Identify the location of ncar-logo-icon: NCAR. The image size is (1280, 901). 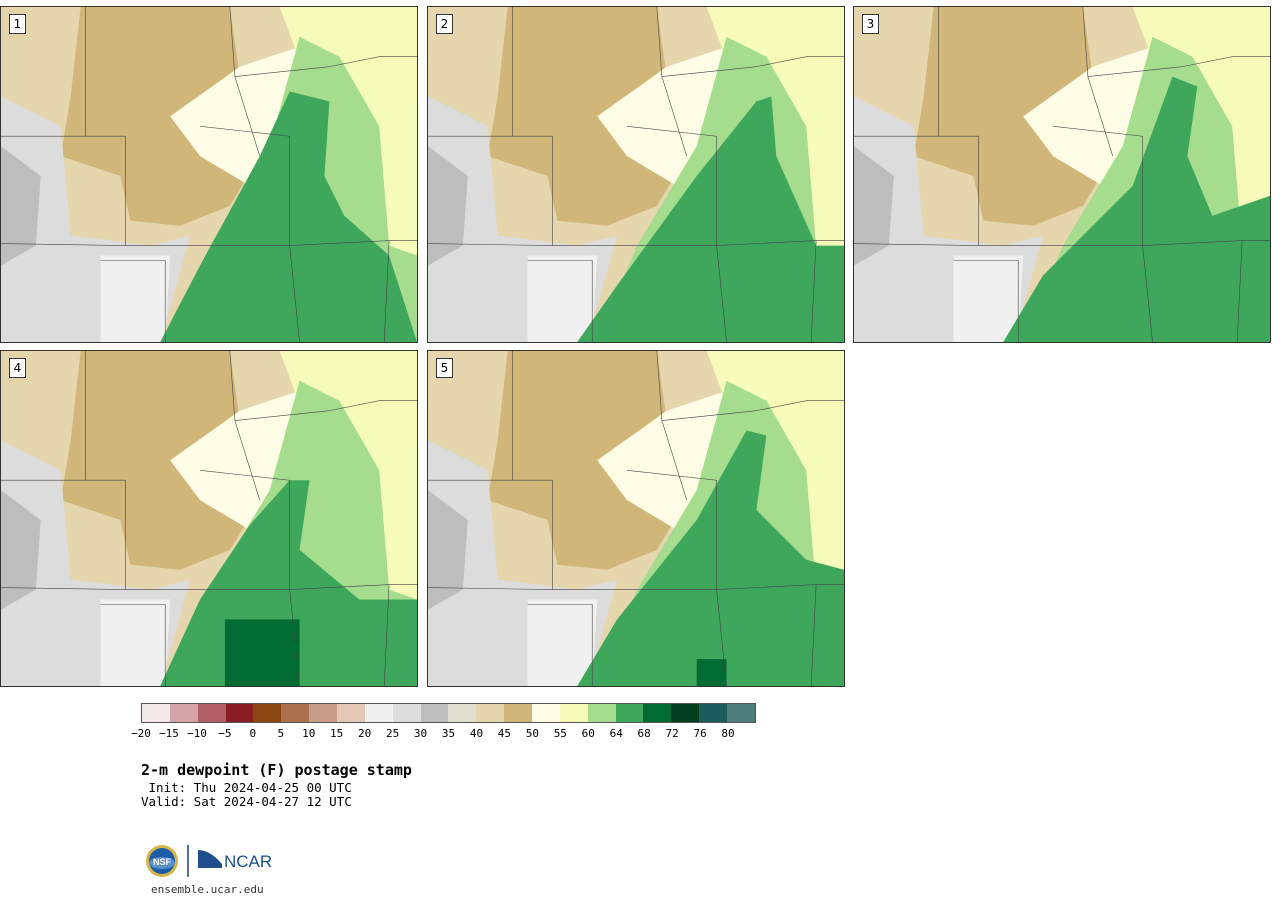
(235, 860).